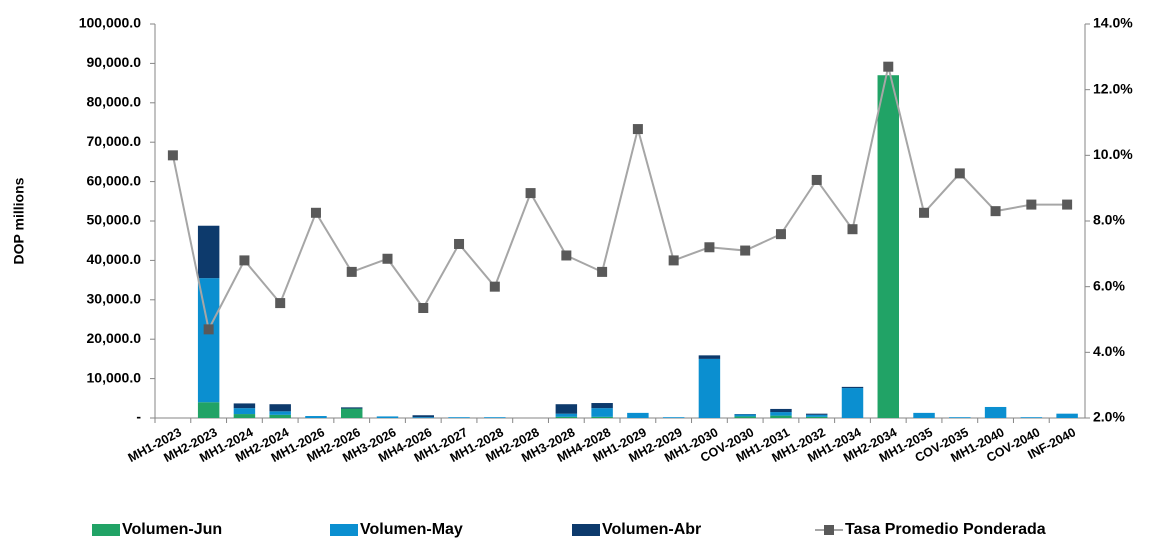 The image size is (1151, 539). Describe the element at coordinates (114, 62) in the screenshot. I see `y-tick-label: 90,000.0` at that location.